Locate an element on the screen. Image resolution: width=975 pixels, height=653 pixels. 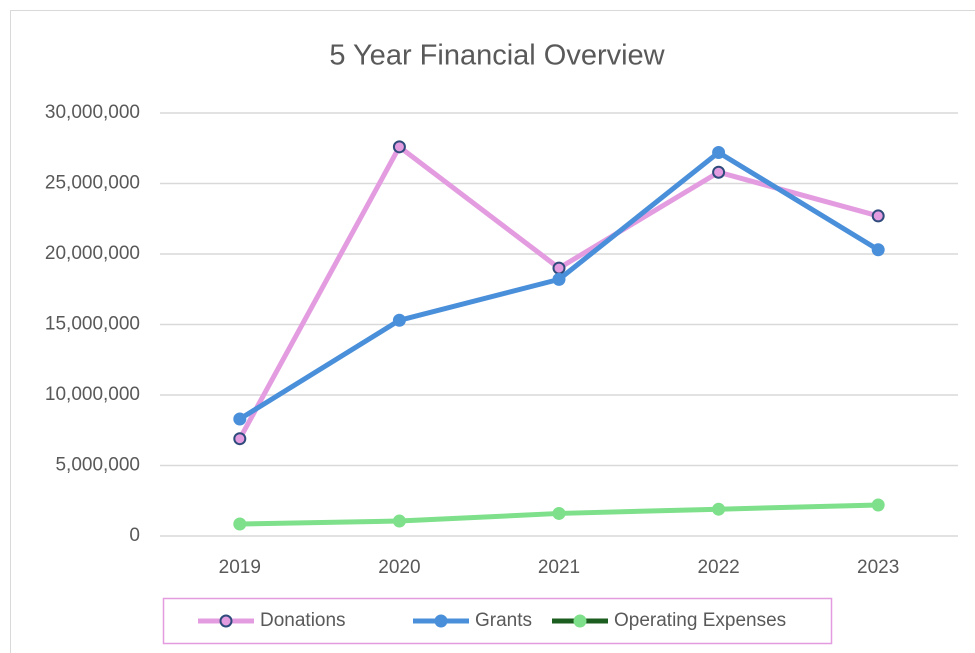
y-tick-label: 5,000,000 is located at coordinates (97, 465).